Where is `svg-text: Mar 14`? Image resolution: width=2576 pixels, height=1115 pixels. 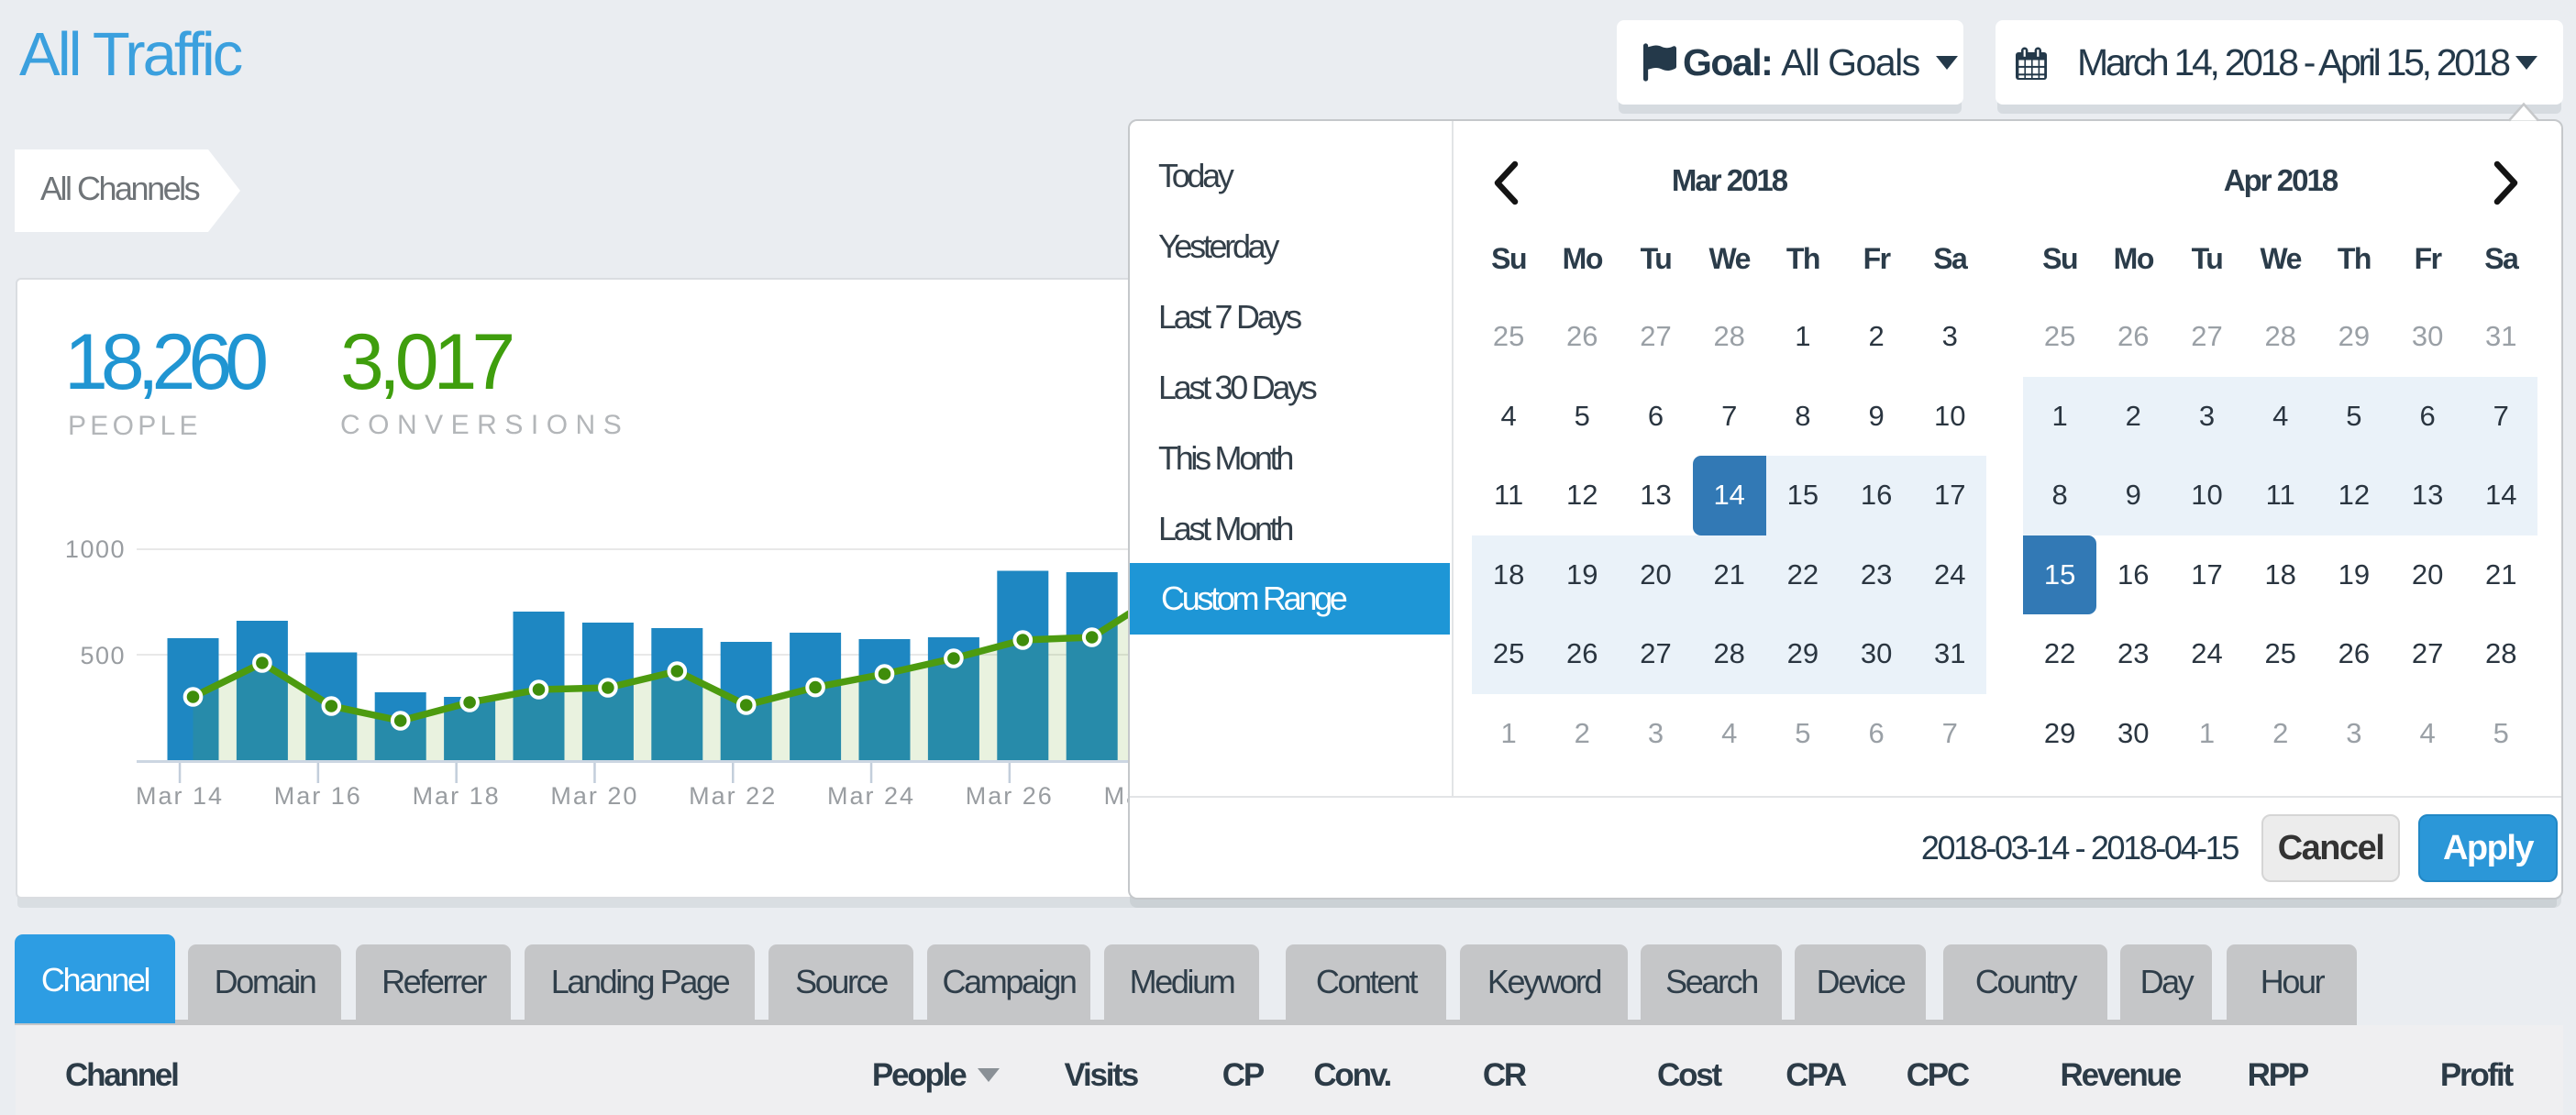 svg-text: Mar 14 is located at coordinates (180, 796).